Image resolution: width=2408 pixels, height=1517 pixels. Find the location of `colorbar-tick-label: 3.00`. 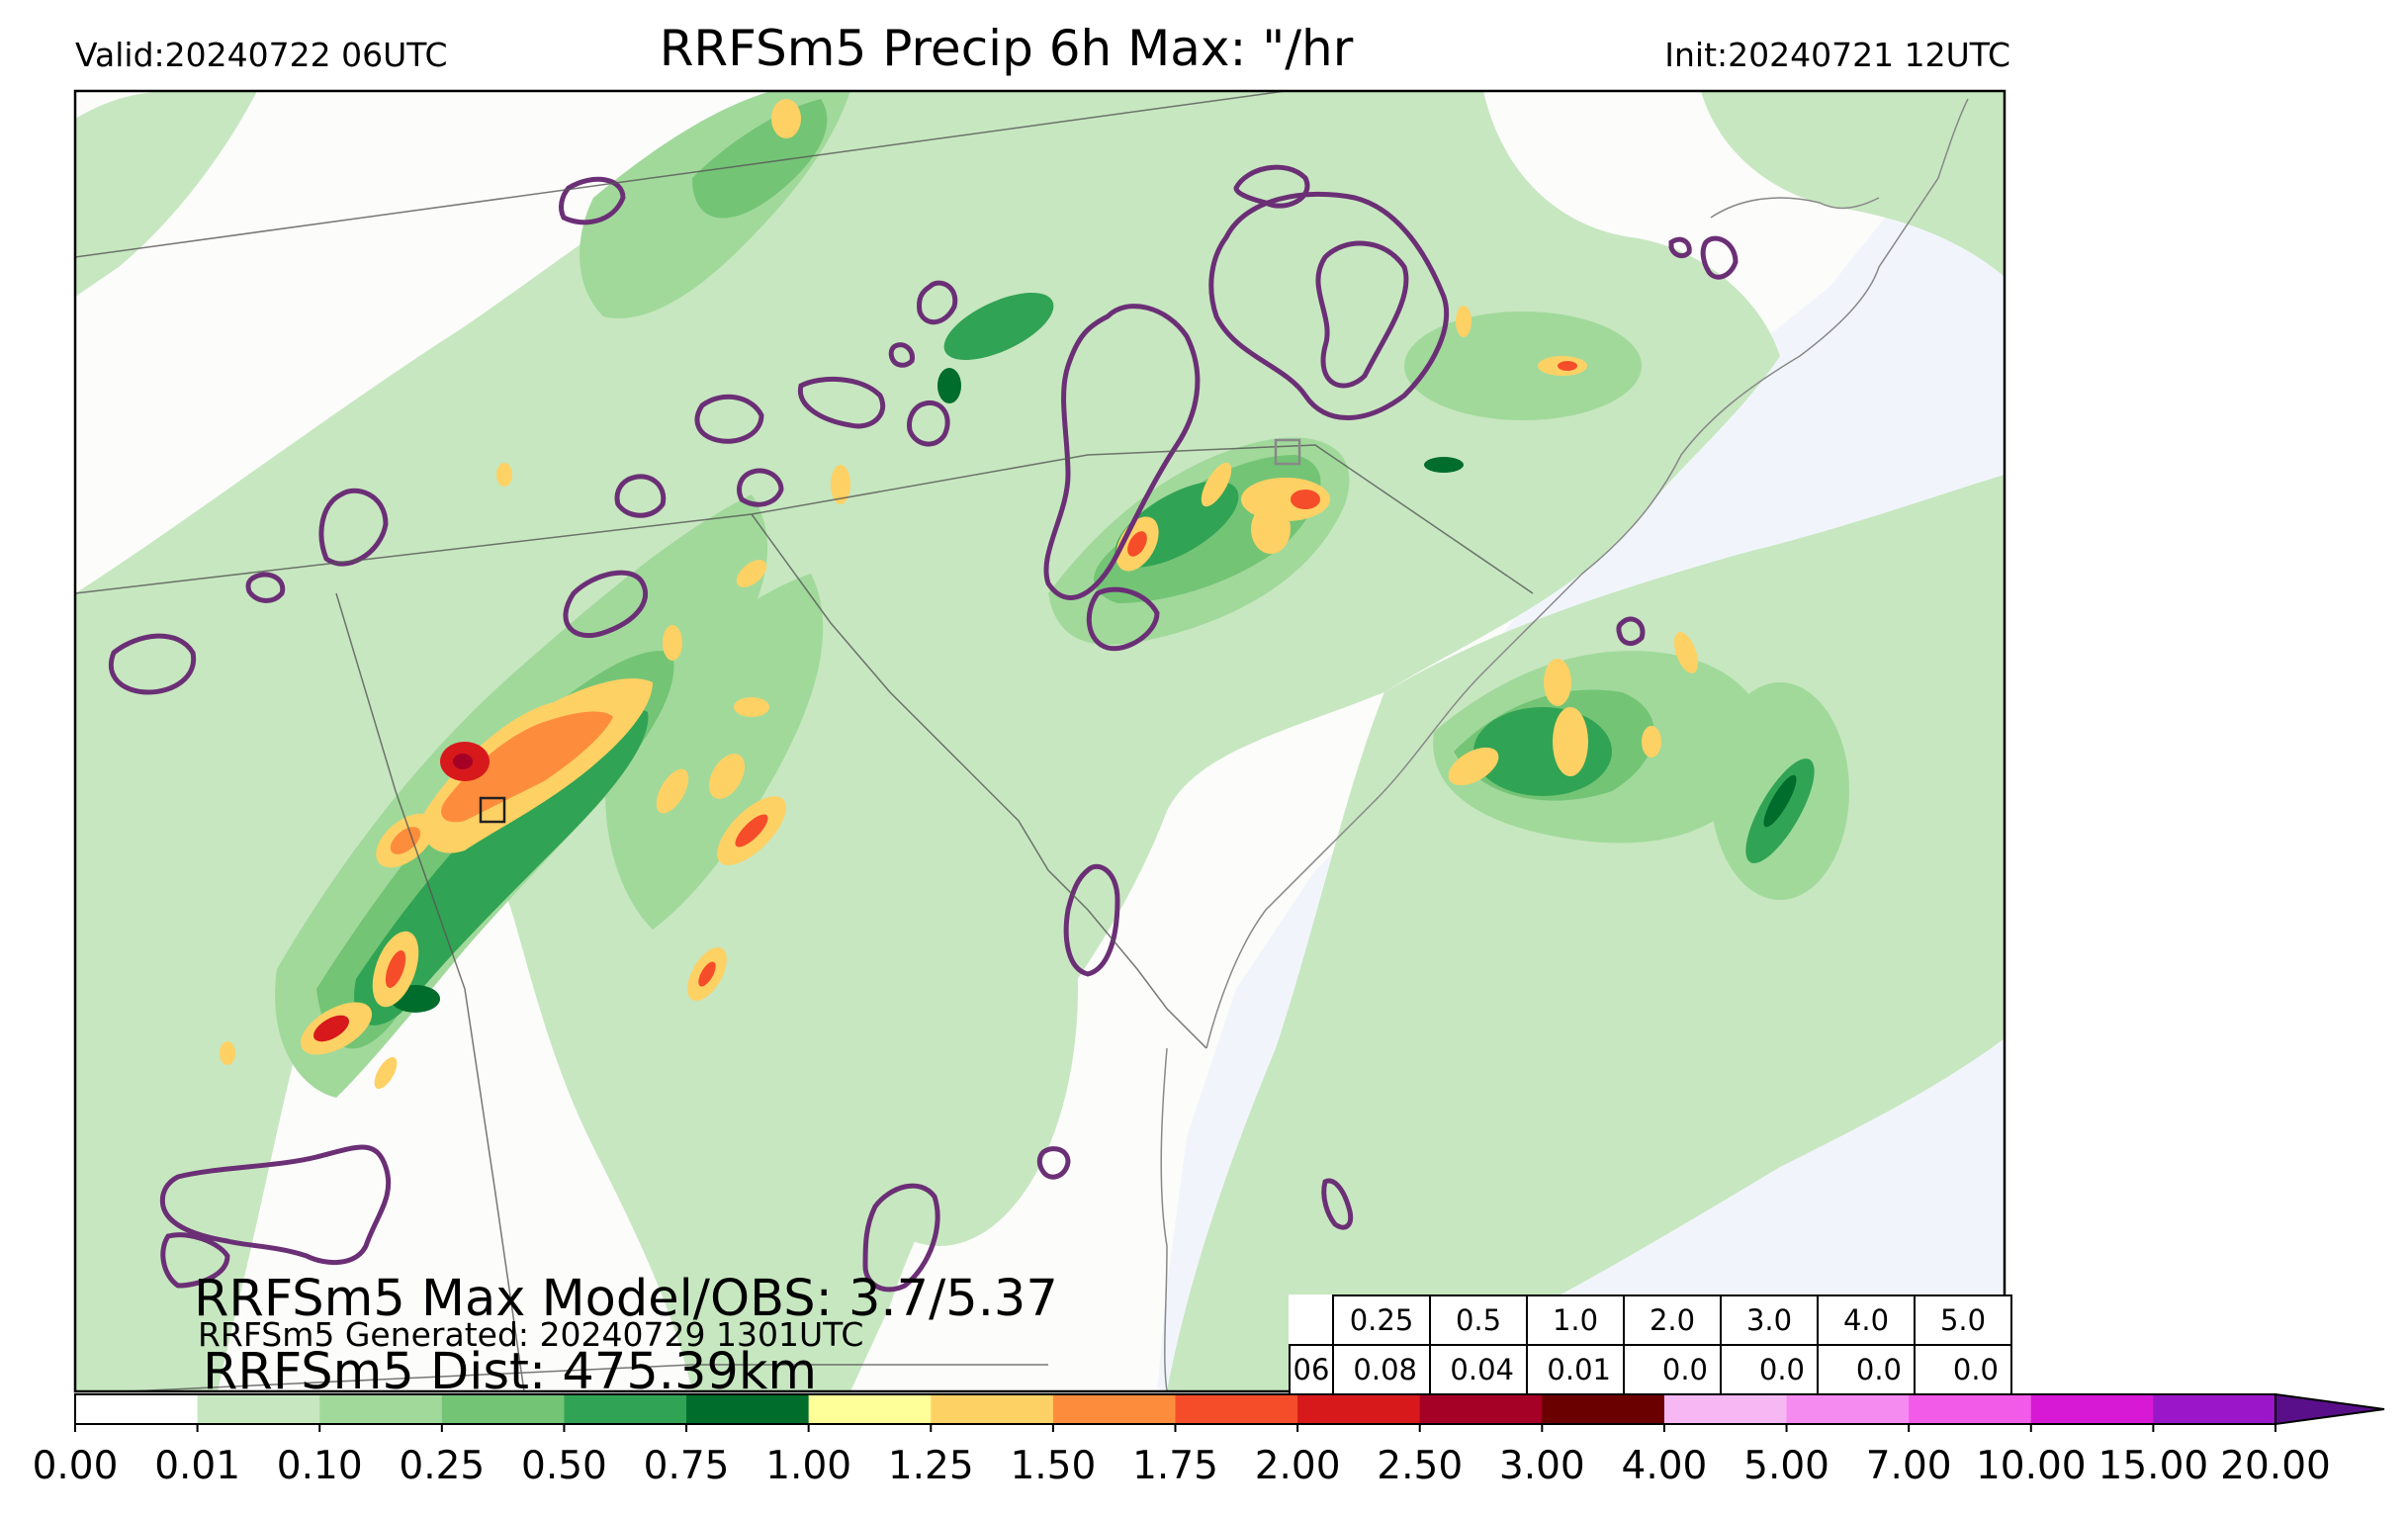

colorbar-tick-label: 3.00 is located at coordinates (1541, 1466).